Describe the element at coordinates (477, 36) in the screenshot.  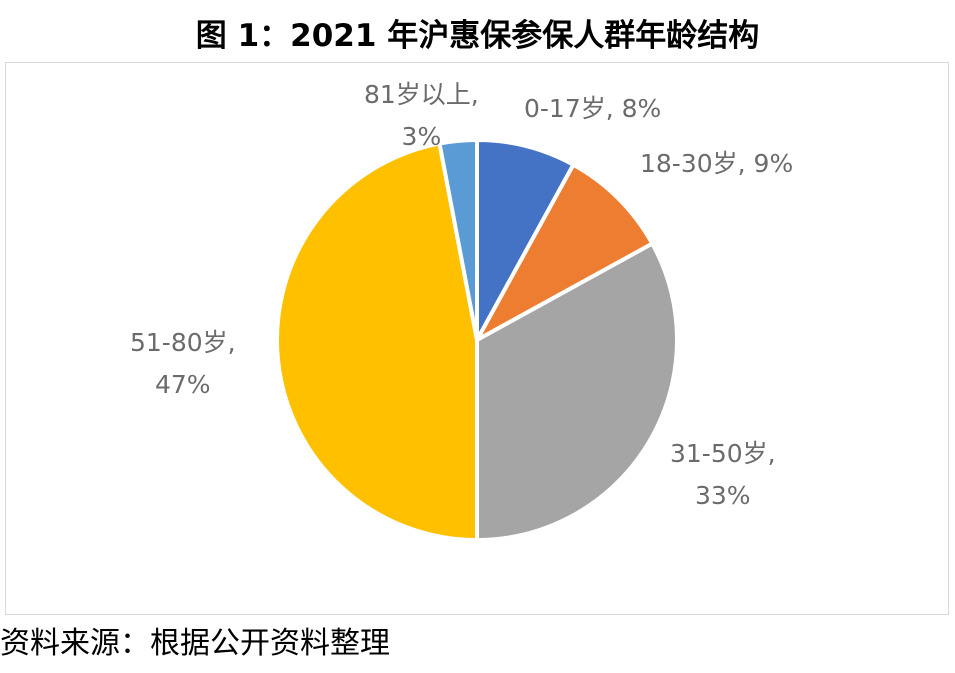
I see `chart-title: 图 1：2021 年沪惠保参保人群年龄结构` at that location.